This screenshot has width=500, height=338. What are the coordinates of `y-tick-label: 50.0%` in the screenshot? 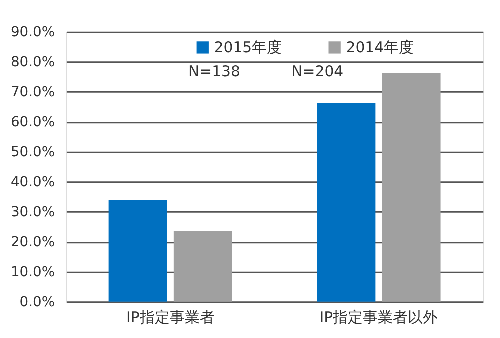 It's located at (33, 152).